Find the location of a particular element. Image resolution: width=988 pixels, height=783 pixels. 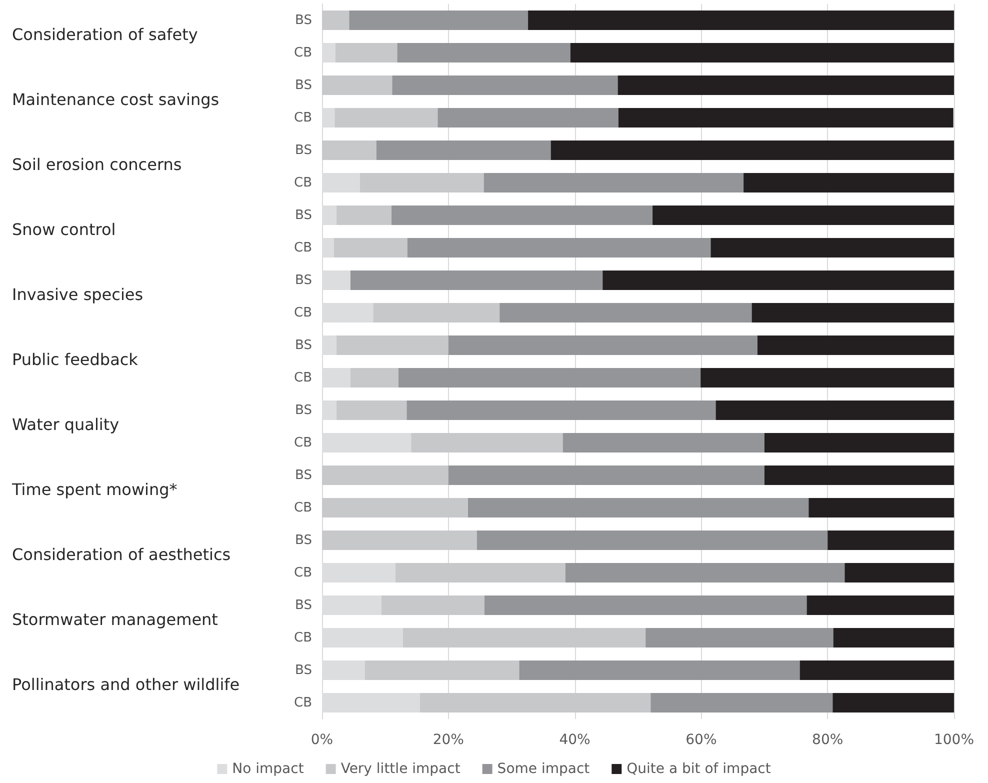

text: Consideration of safety is located at coordinates (105, 34).